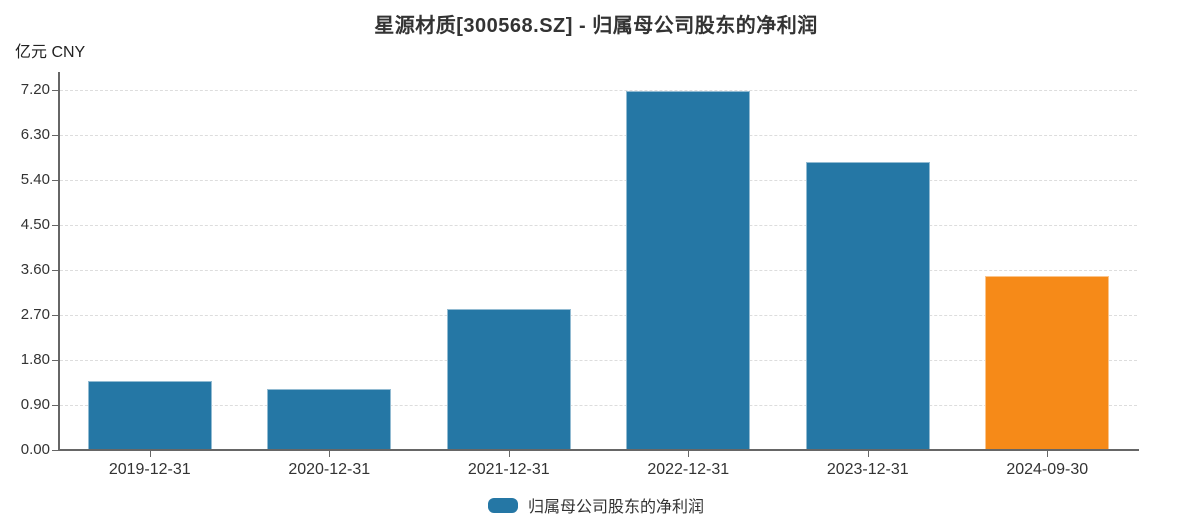  What do you see at coordinates (35, 89) in the screenshot?
I see `y-axis-tick-label: 7.20` at bounding box center [35, 89].